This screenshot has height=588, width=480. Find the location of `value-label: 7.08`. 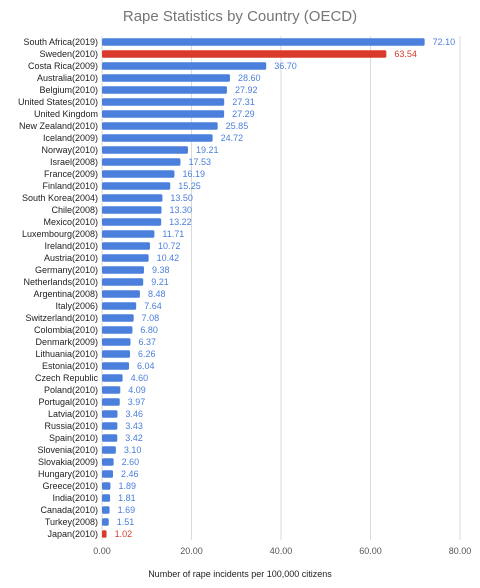

value-label: 7.08 is located at coordinates (151, 318).